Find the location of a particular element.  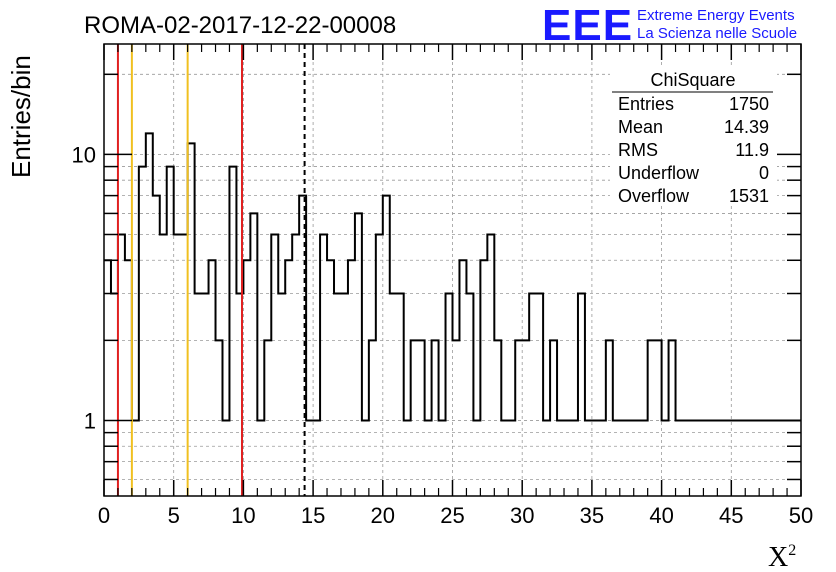

chart-title: ROMA-02-2017-12-22-00008 is located at coordinates (240, 25).